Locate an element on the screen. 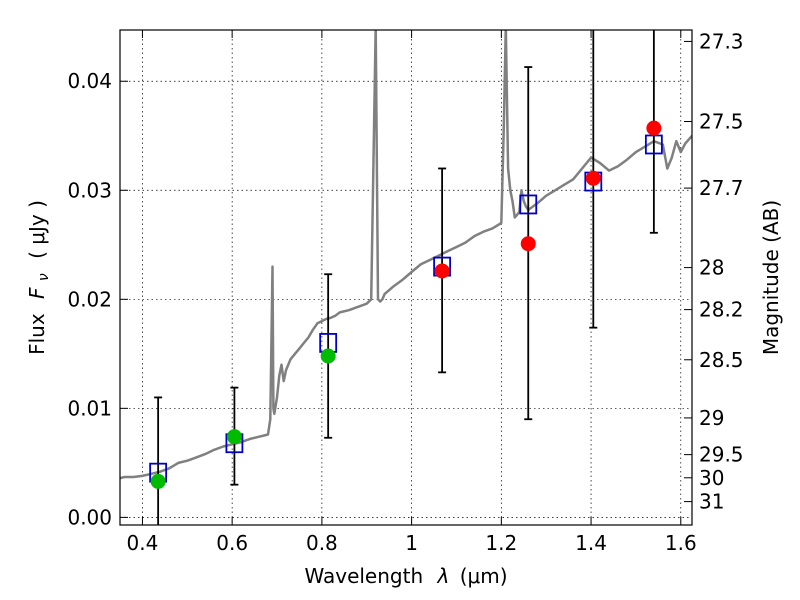 The image size is (800, 600). y-tick-label: 0.04 is located at coordinates (89, 81).